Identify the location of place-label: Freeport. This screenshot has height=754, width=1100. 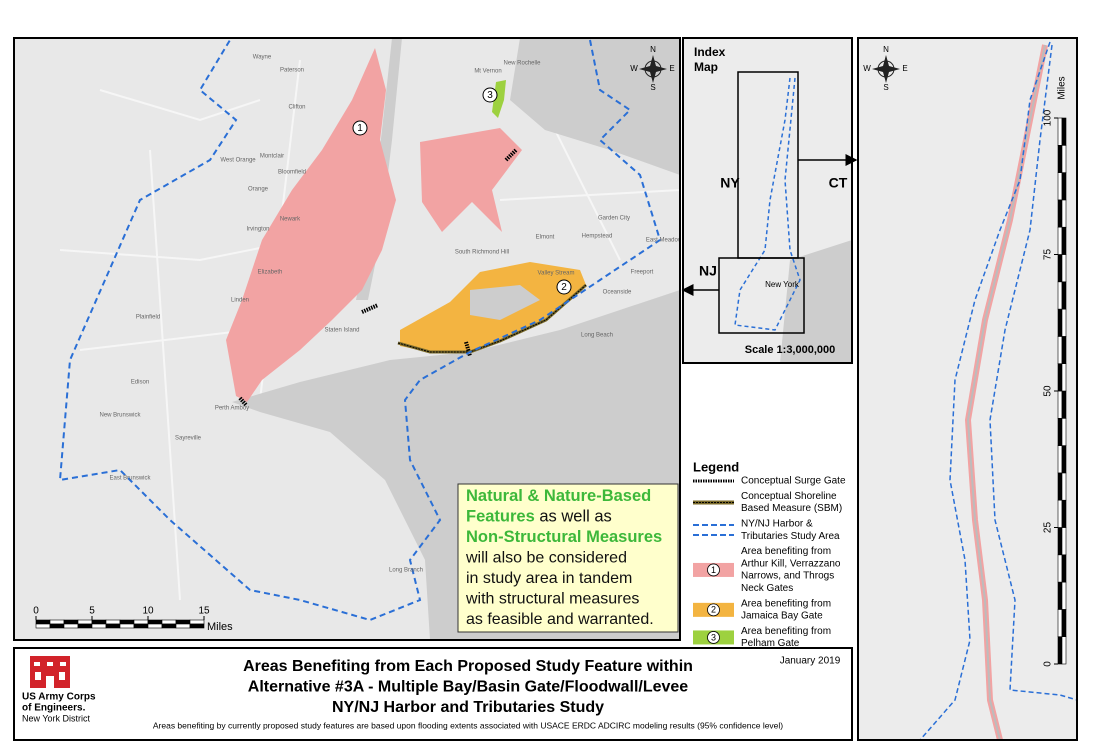
(642, 273).